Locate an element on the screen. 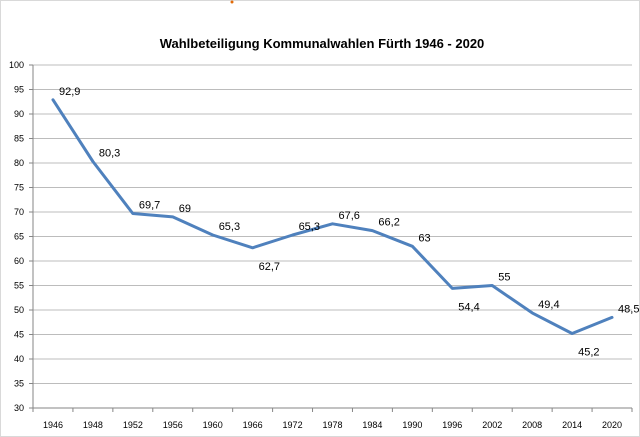 The height and width of the screenshot is (437, 640). y-tick-label: 80 is located at coordinates (19, 163).